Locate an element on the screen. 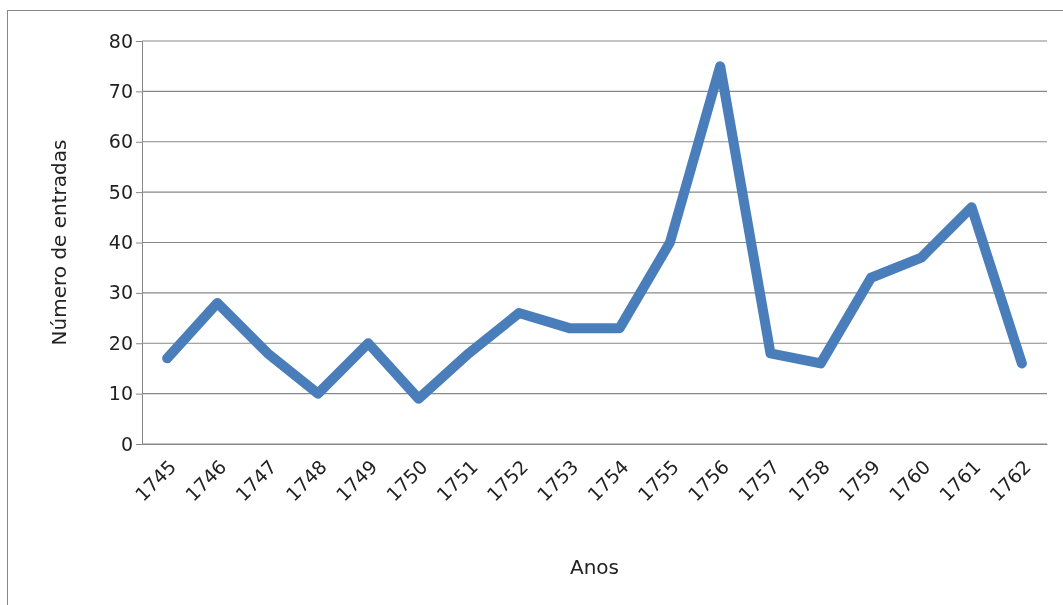 This screenshot has height=605, width=1063. y-tick-label: 80 is located at coordinates (120, 40).